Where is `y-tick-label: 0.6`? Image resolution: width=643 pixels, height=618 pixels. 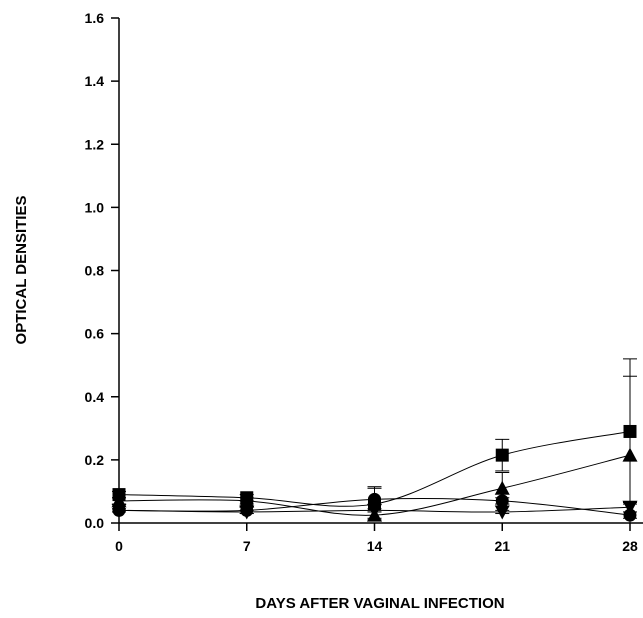 y-tick-label: 0.6 is located at coordinates (95, 334).